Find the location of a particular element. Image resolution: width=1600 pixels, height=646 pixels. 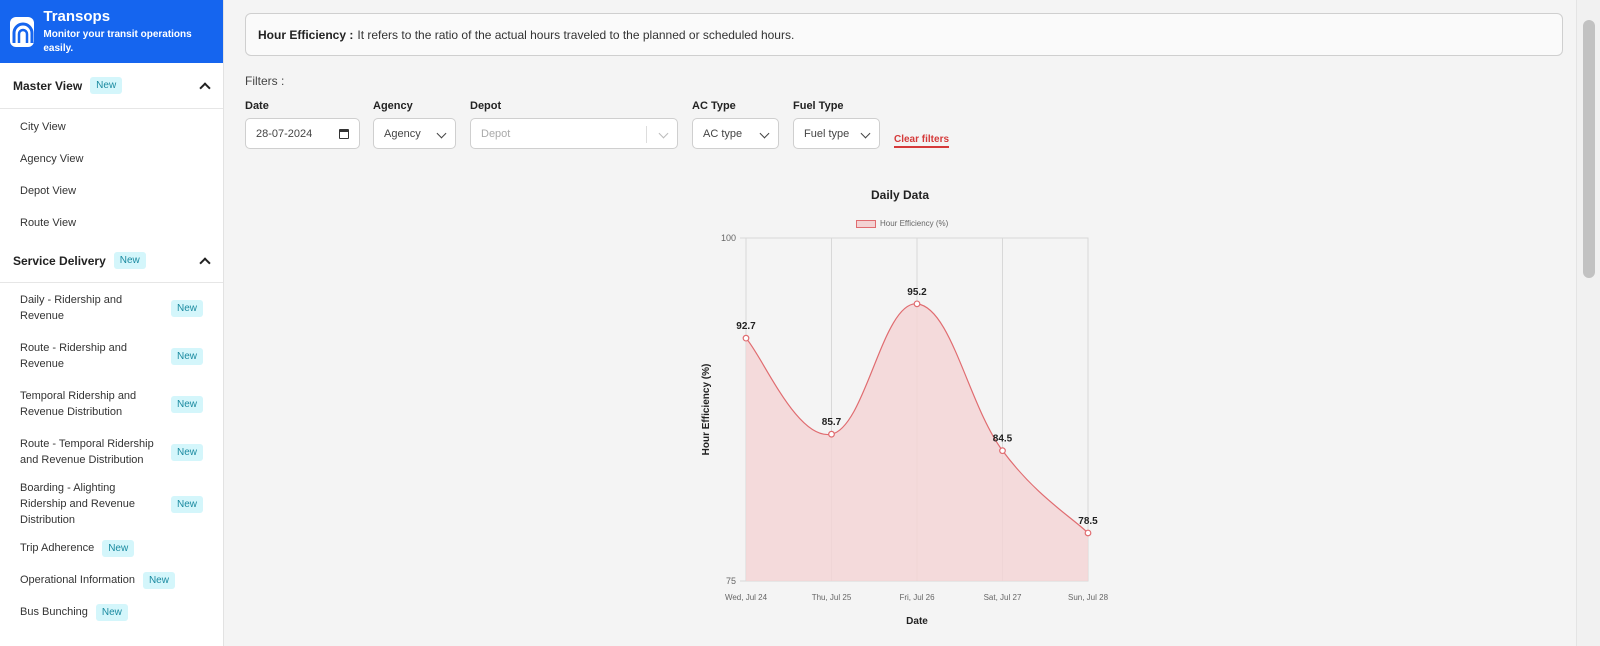

sidebar-item-label: Depot View is located at coordinates (48, 191).